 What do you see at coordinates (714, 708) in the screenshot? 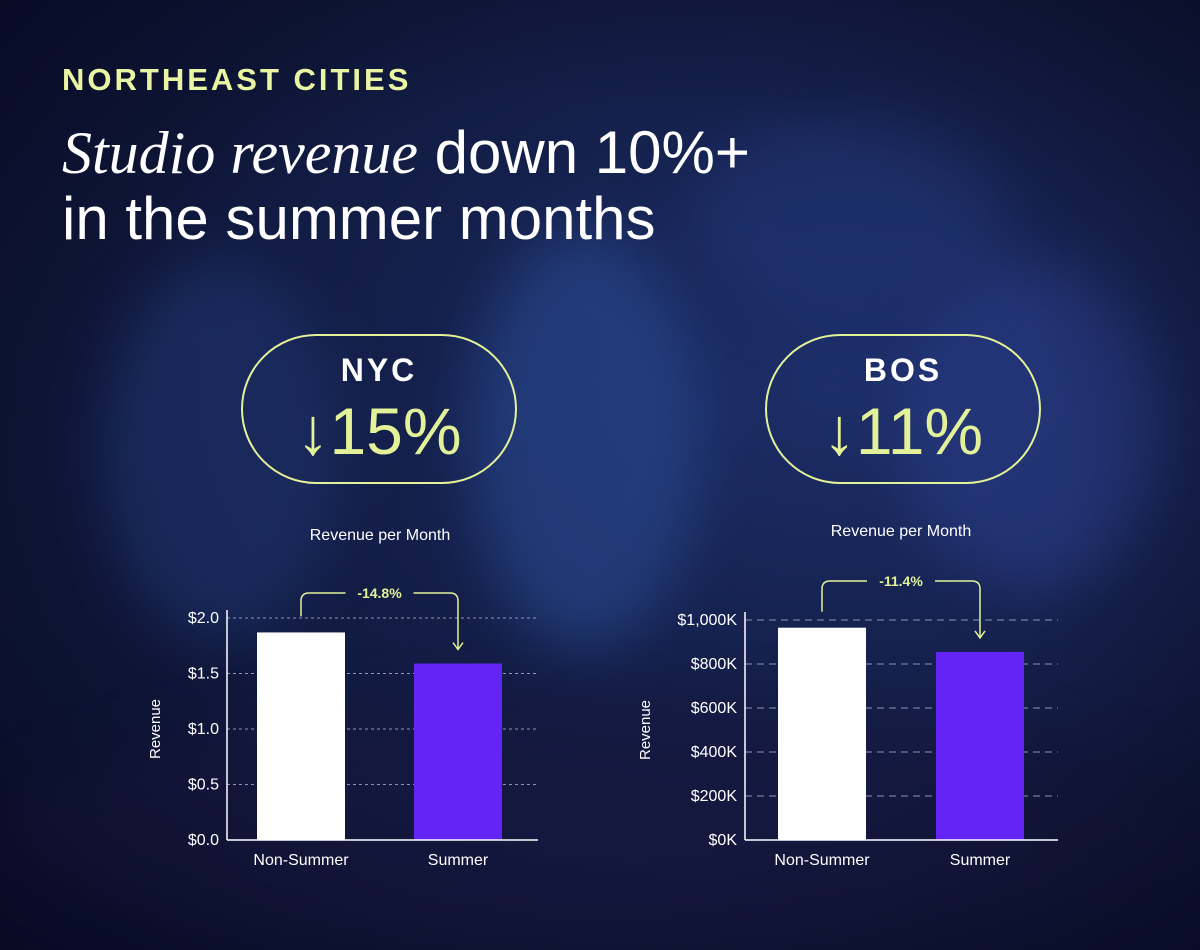
I see `y-tick-label: $600K` at bounding box center [714, 708].